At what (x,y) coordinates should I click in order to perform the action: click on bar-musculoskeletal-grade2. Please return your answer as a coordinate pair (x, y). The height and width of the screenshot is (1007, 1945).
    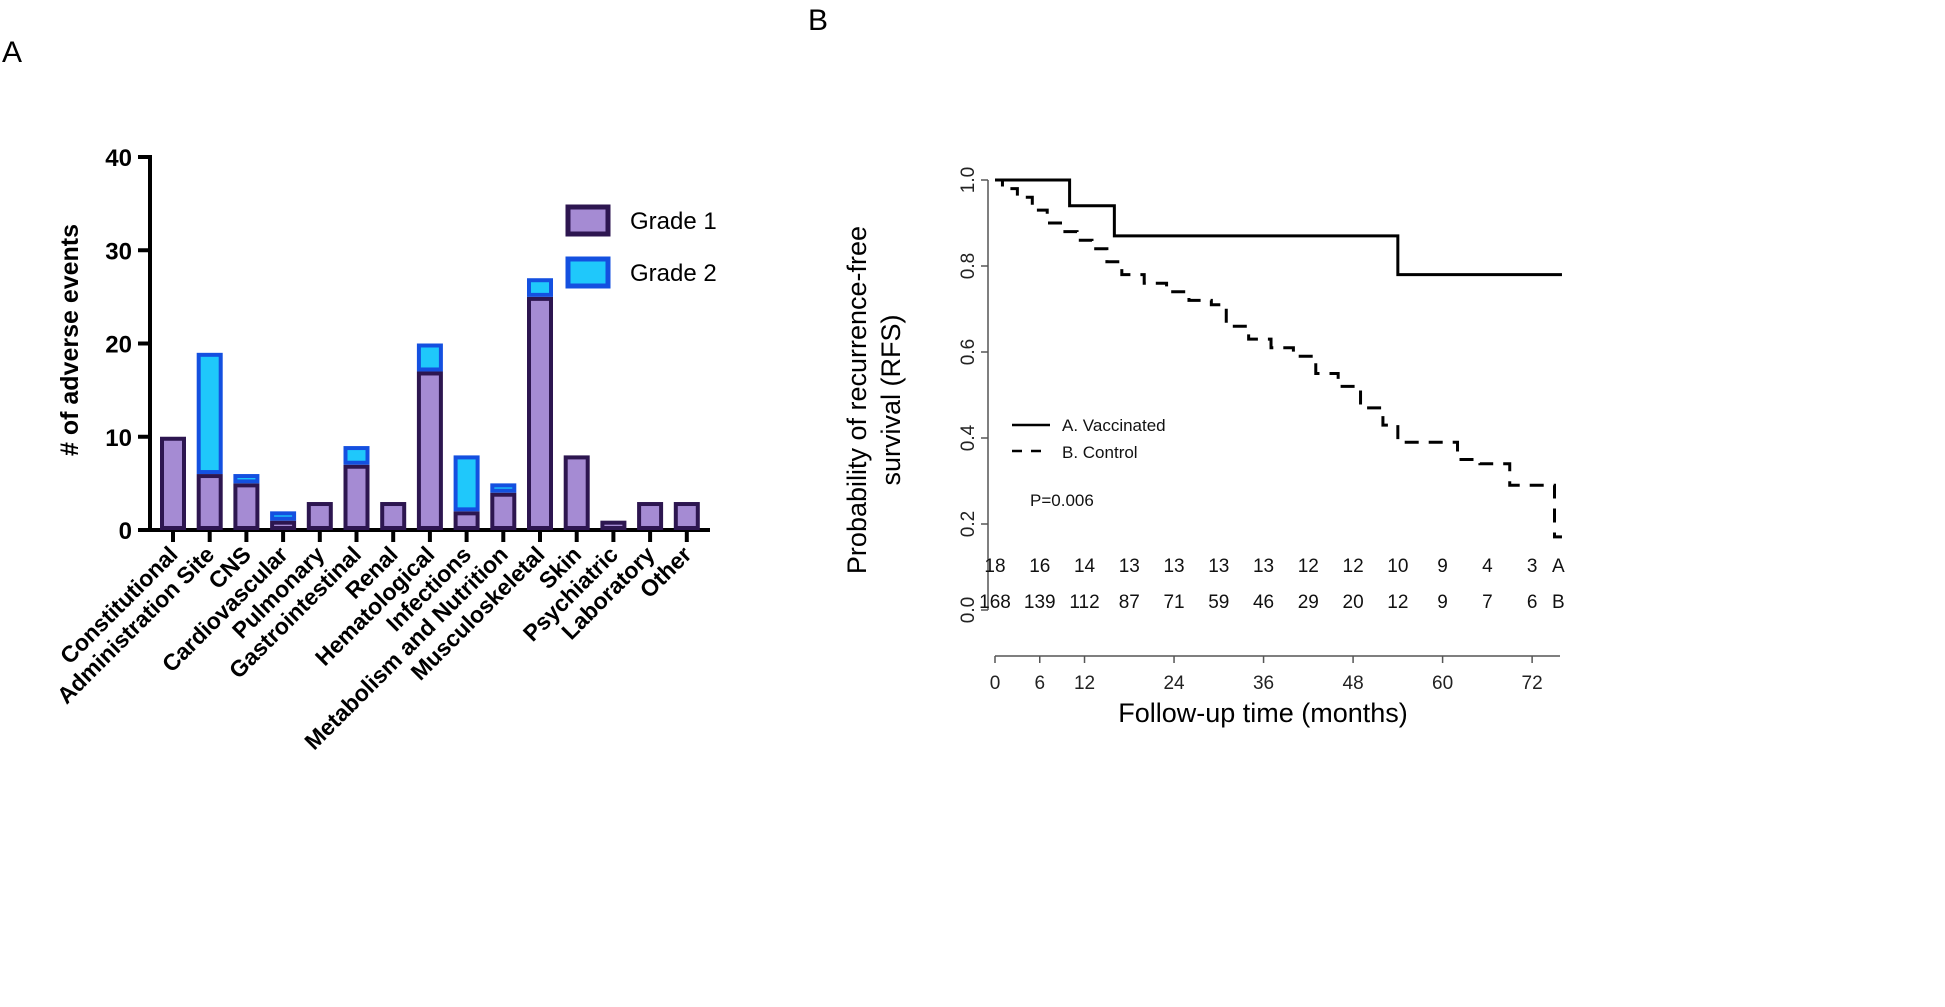
    Looking at the image, I should click on (540, 287).